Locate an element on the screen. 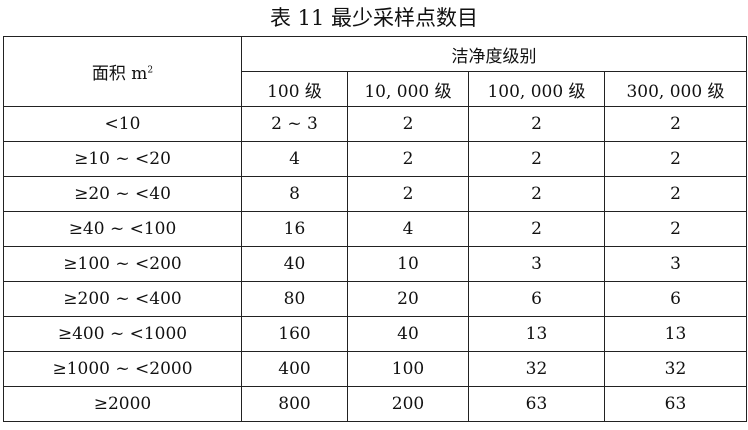  area-cell: ≥1000 ~ <2000 is located at coordinates (122, 369).